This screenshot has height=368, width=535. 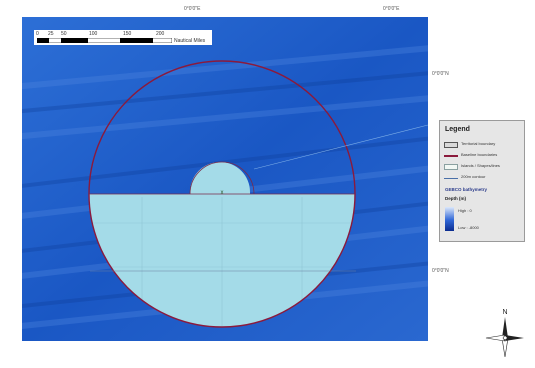 I want to click on scale-tick-label: 150, so click(x=127, y=34).